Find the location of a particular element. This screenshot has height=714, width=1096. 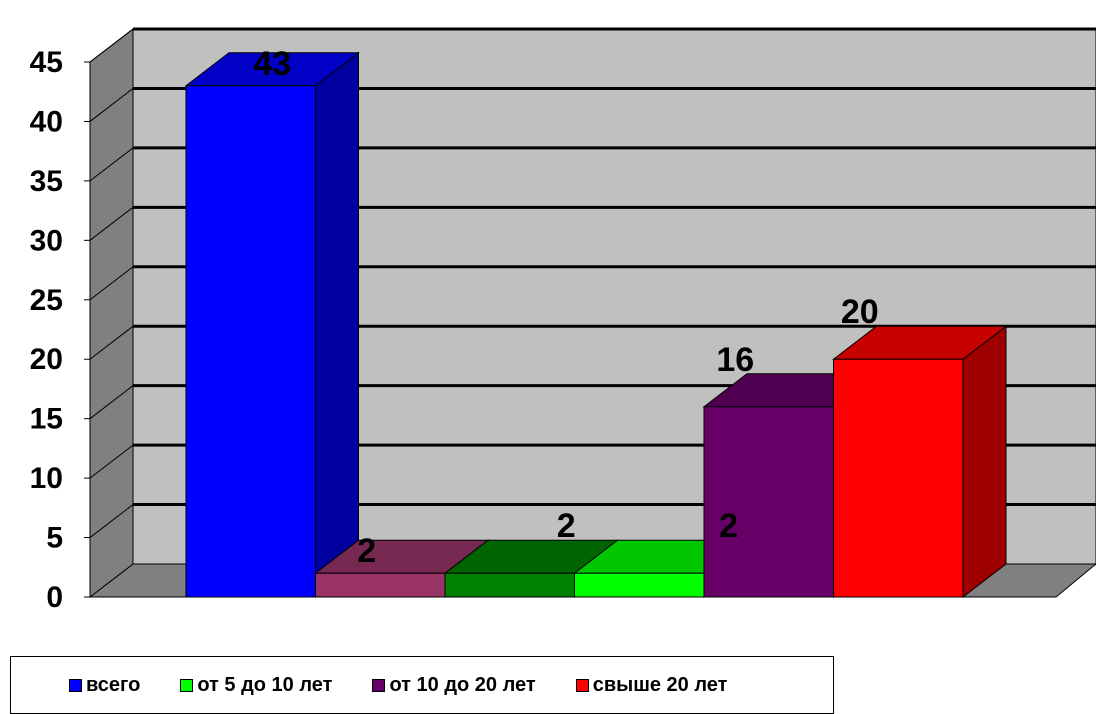

y-tick-label: 20 is located at coordinates (46, 359).